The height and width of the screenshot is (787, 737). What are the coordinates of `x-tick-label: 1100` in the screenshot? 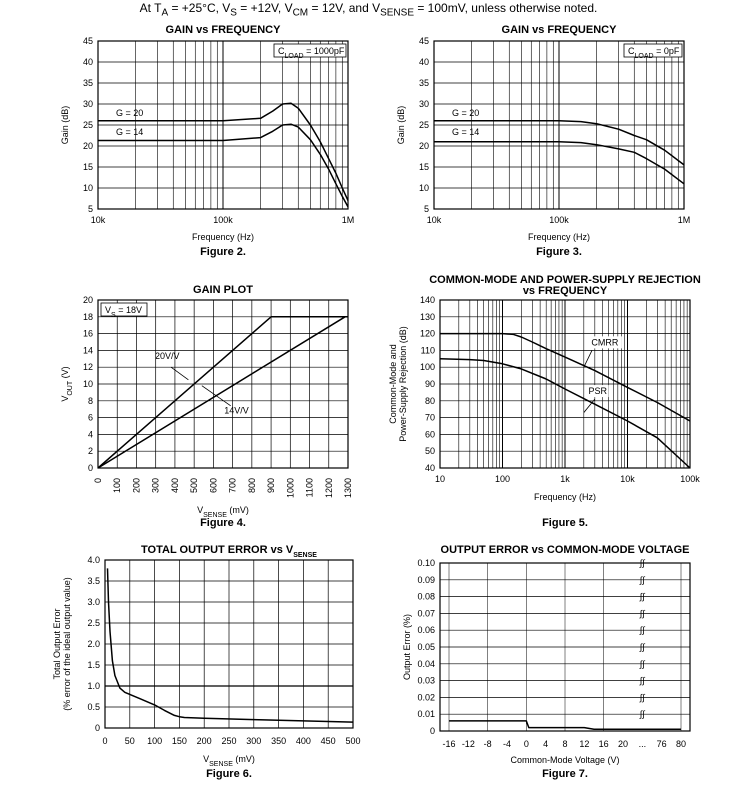 It's located at (310, 487).